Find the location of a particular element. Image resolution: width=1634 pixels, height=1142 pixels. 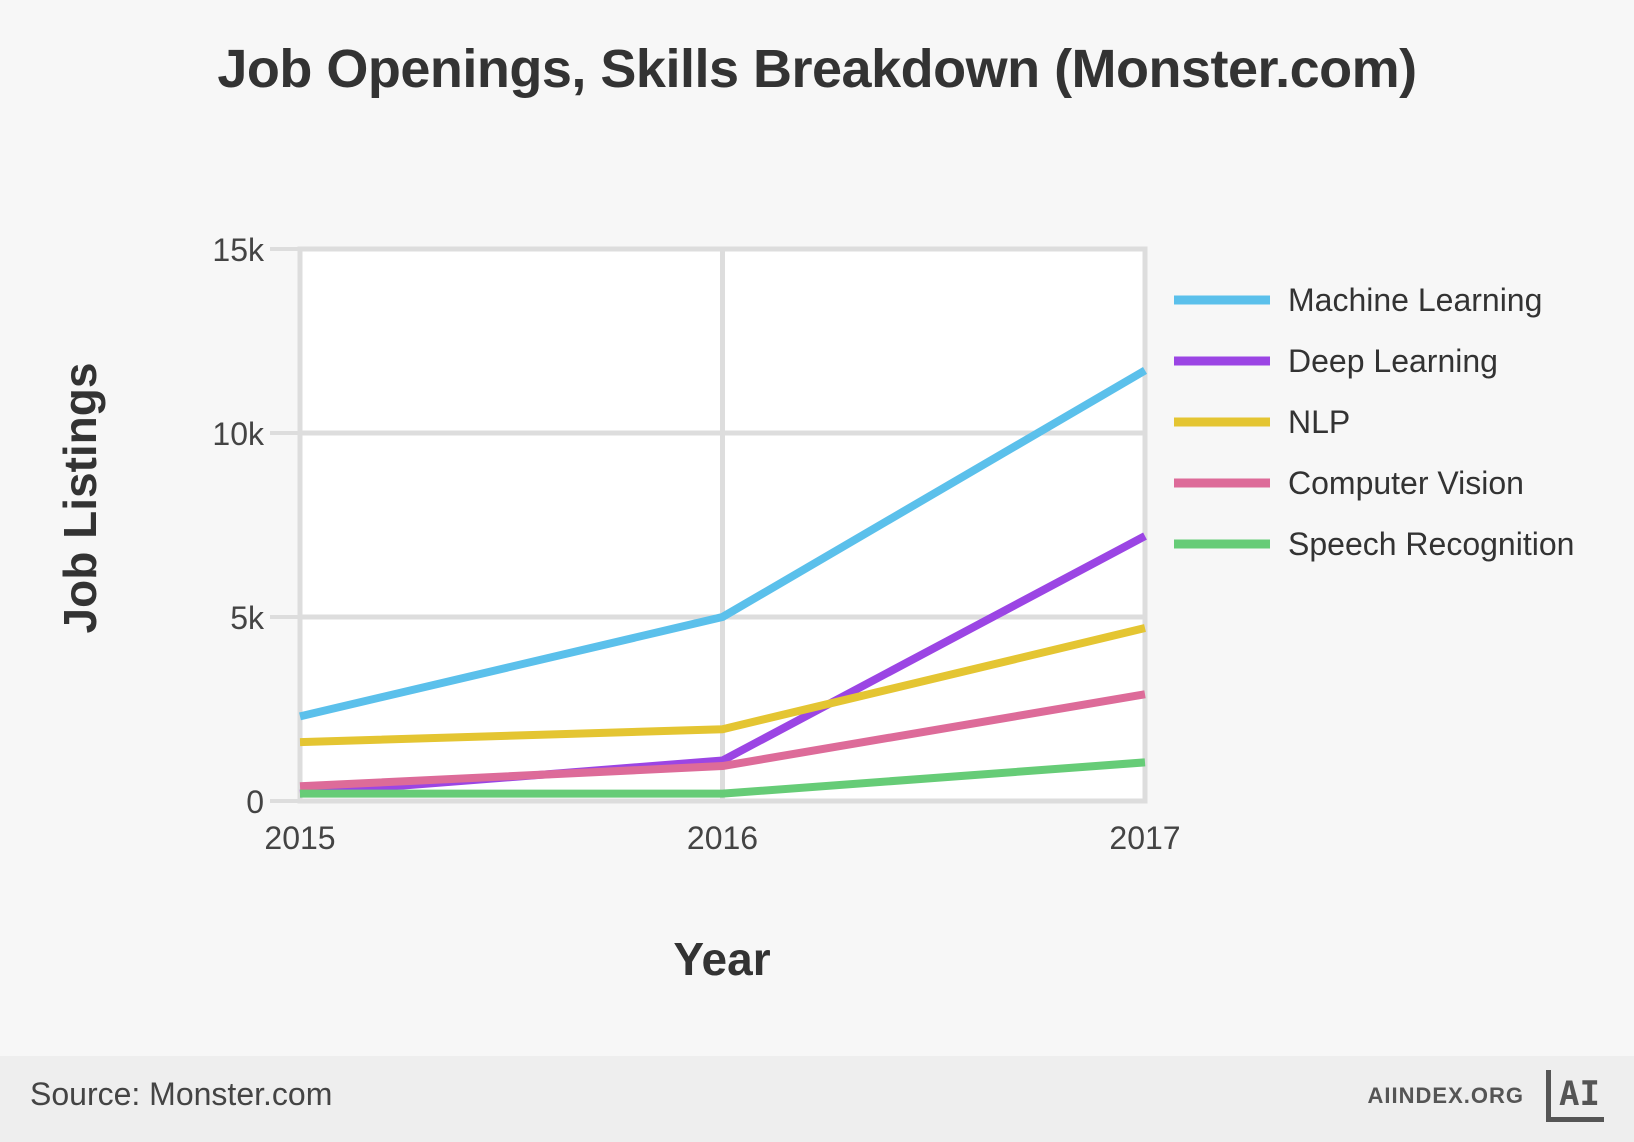

ai-index-logo: AI is located at coordinates (1575, 1096).